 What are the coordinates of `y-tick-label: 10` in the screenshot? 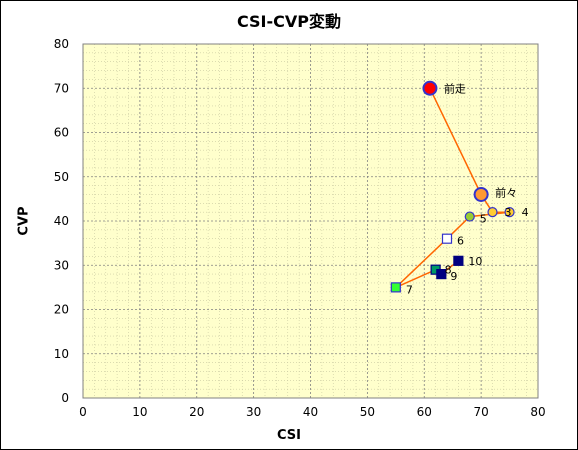 It's located at (61, 354).